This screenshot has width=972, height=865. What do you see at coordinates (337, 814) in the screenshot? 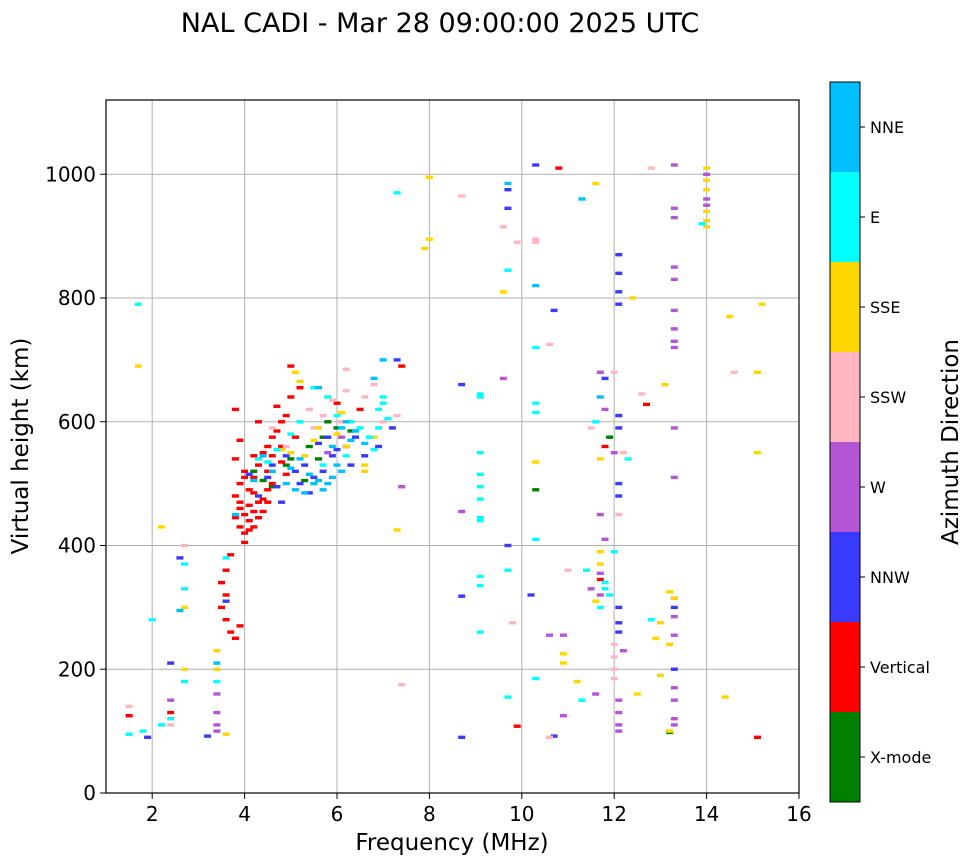
I see `x-tick-label: 6` at bounding box center [337, 814].